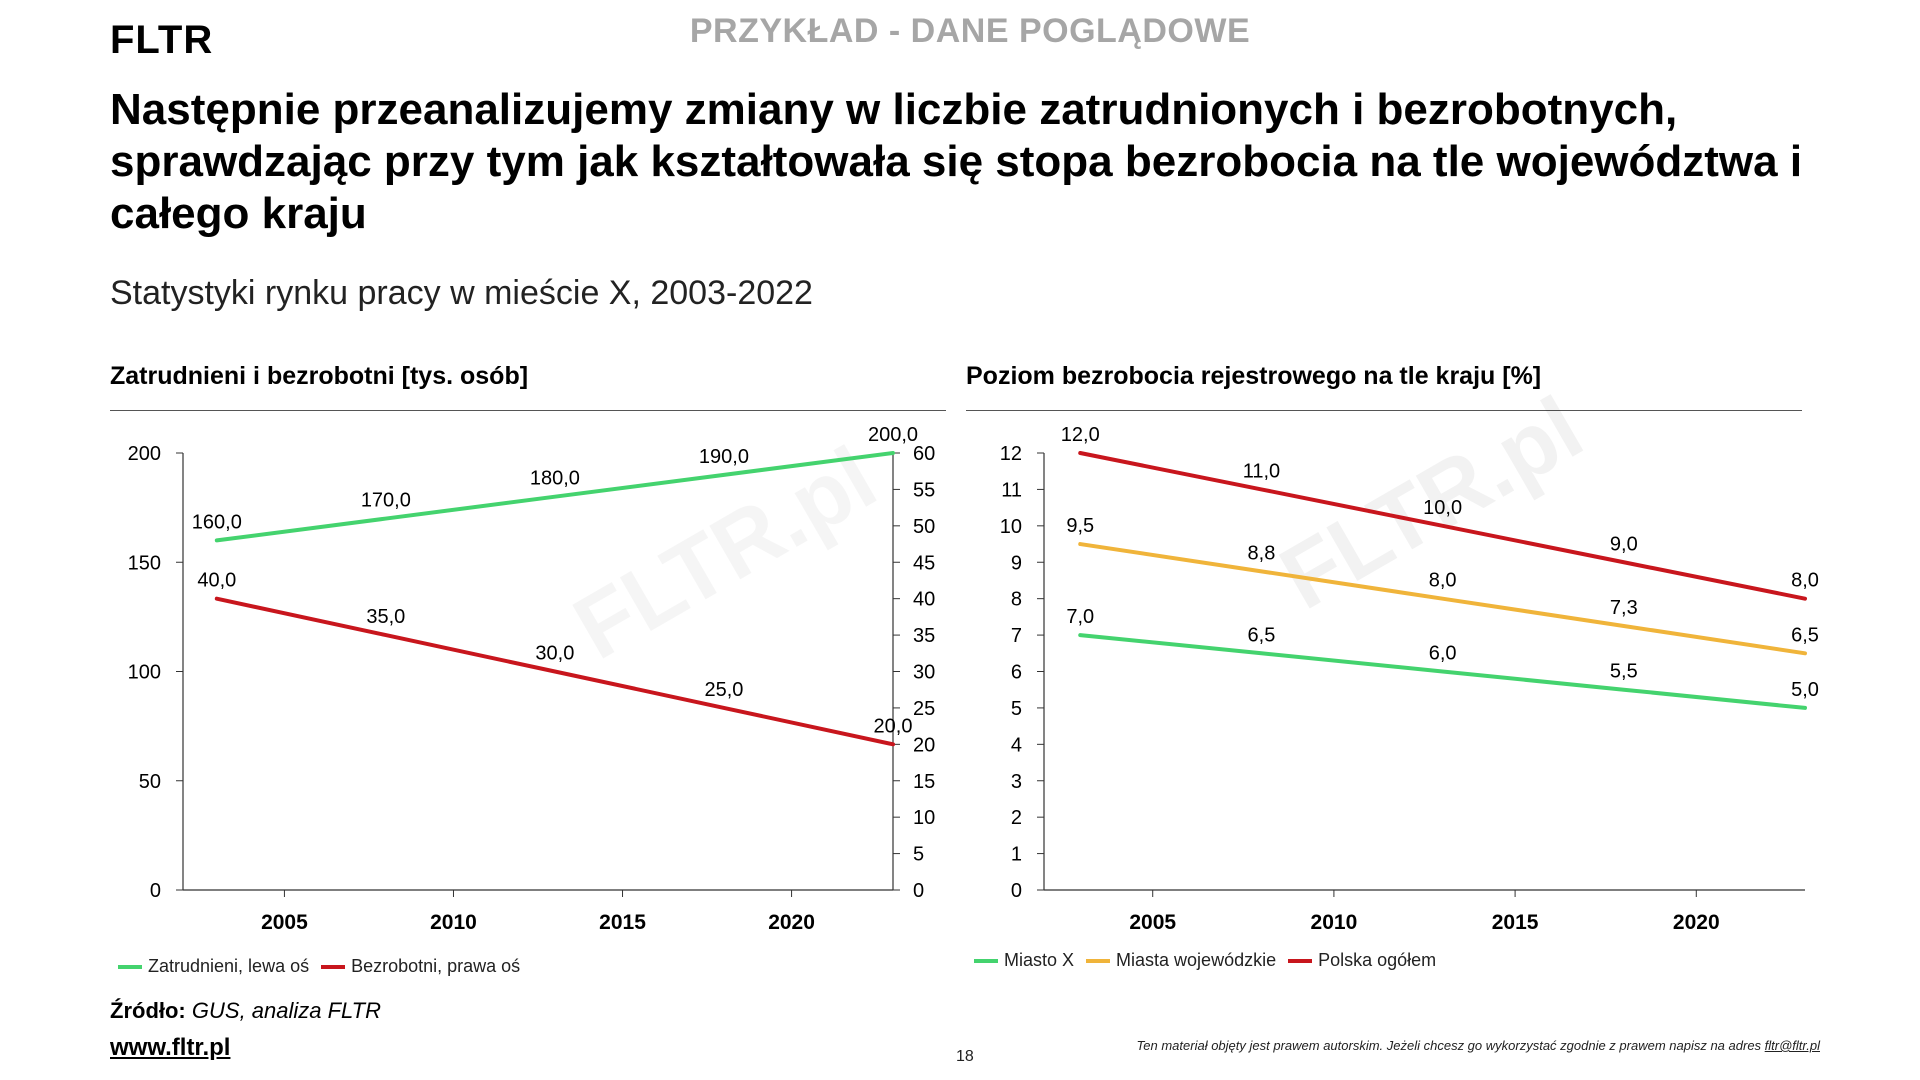 The height and width of the screenshot is (1080, 1920). What do you see at coordinates (144, 673) in the screenshot?
I see `y-tick-label: 100` at bounding box center [144, 673].